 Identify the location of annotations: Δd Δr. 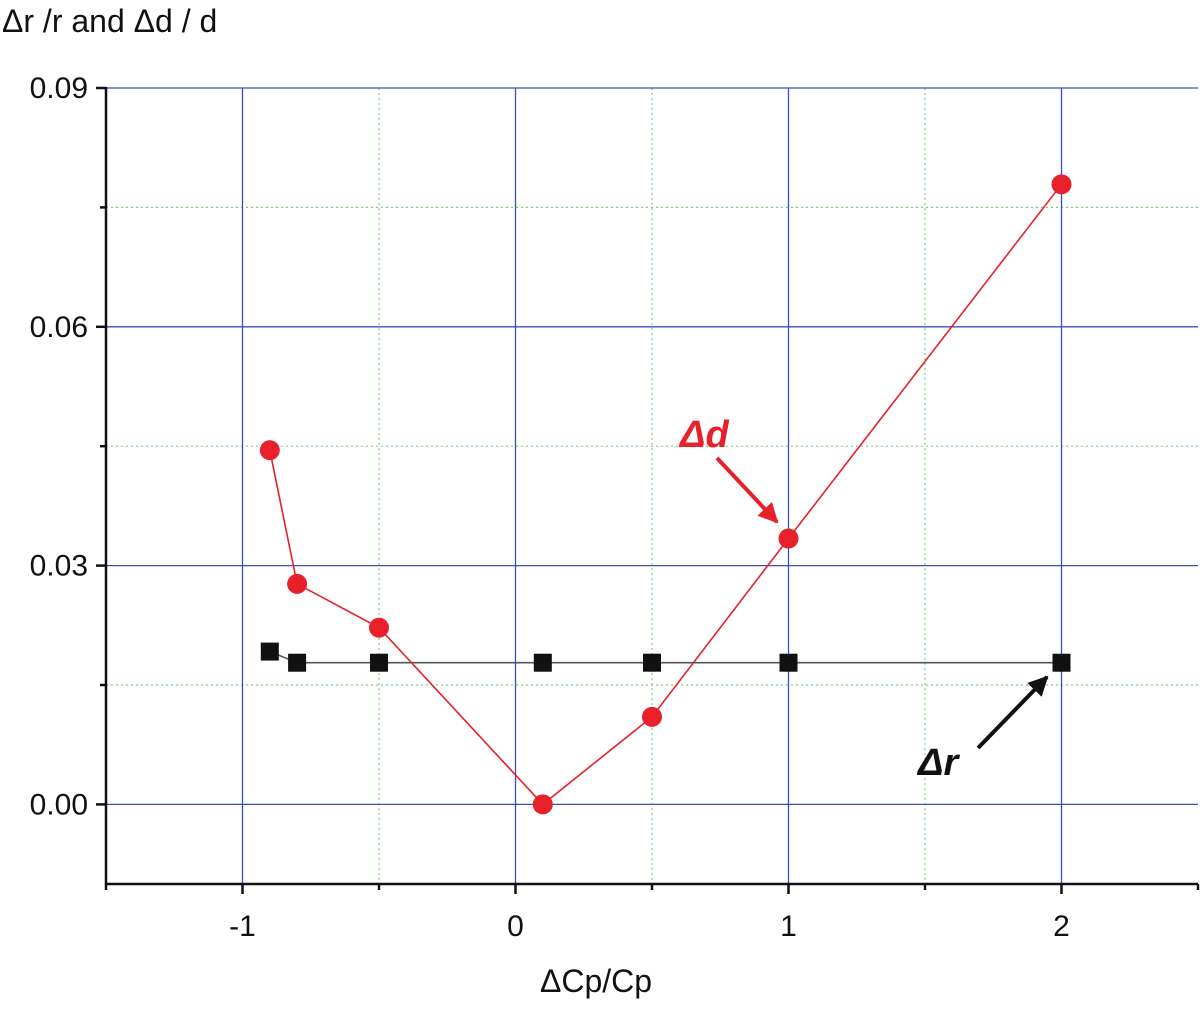
(863, 599).